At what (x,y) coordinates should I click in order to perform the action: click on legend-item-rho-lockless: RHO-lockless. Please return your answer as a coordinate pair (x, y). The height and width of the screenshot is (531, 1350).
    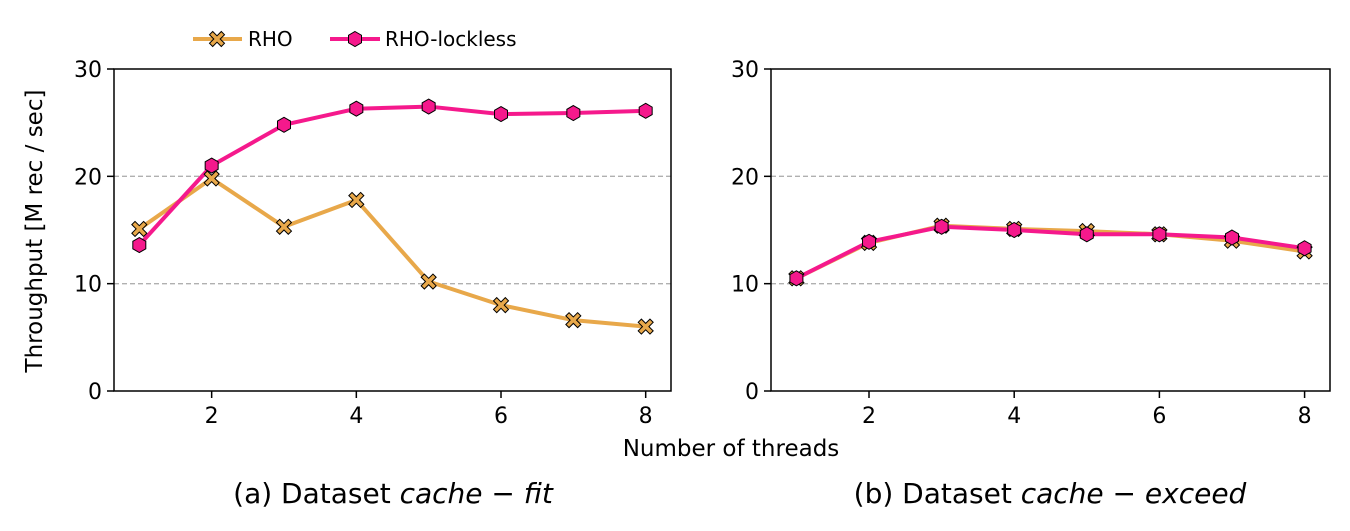
    Looking at the image, I should click on (423, 39).